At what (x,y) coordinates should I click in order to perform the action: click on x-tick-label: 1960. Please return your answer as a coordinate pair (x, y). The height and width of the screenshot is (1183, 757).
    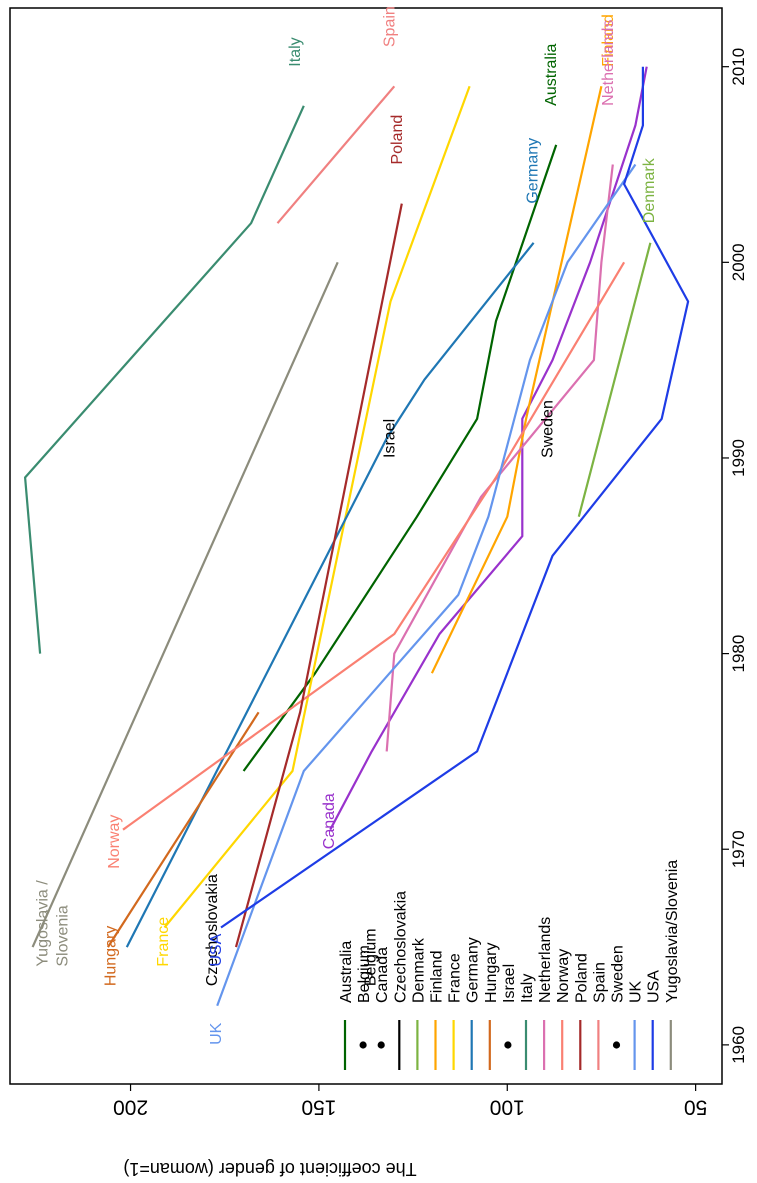
    Looking at the image, I should click on (738, 1045).